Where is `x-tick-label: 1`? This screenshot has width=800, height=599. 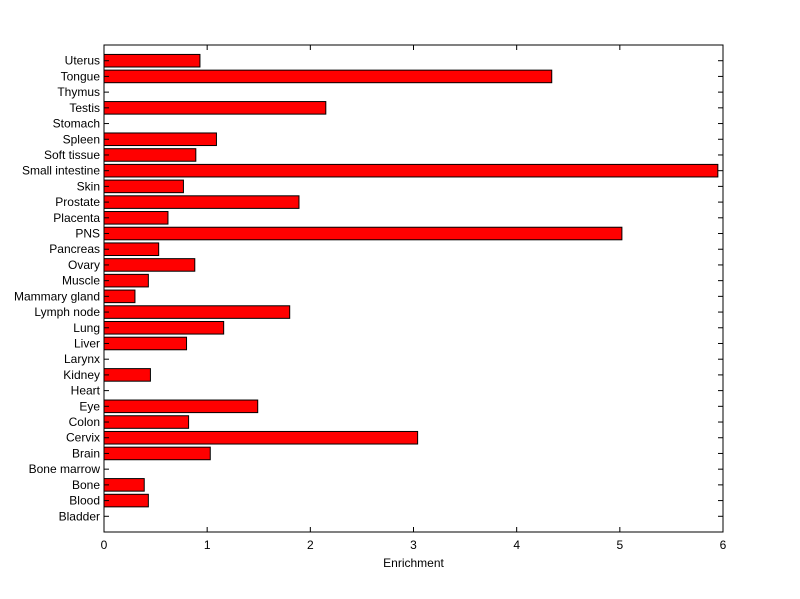
x-tick-label: 1 is located at coordinates (207, 545).